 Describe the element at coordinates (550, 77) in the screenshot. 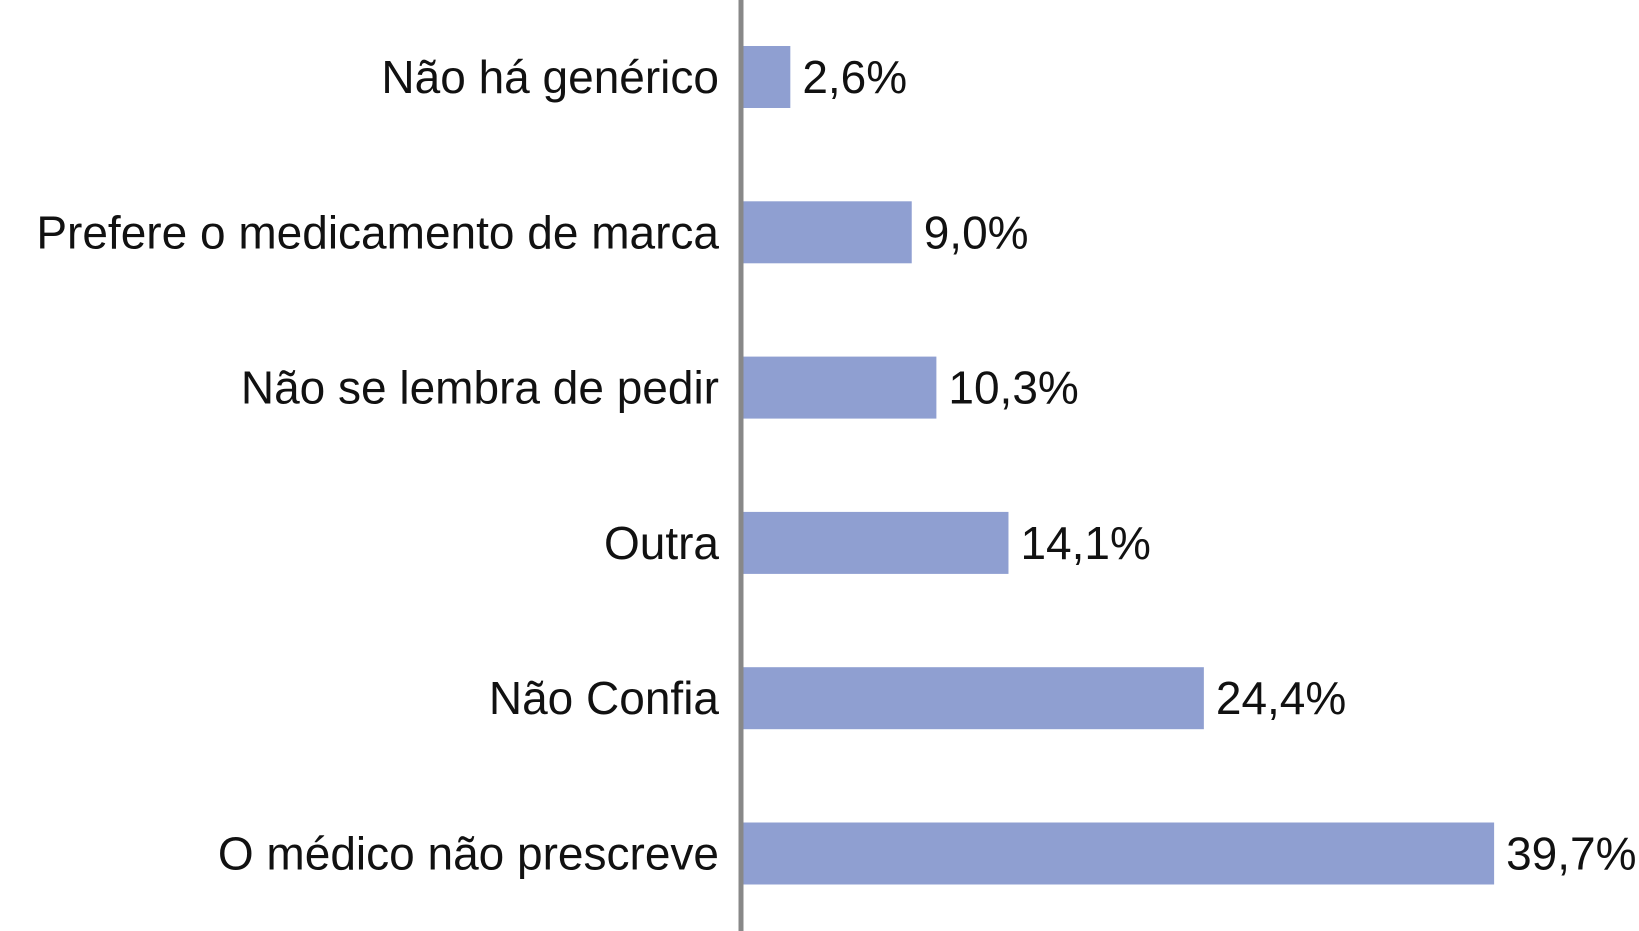

I see `category-label: Não há genérico` at that location.